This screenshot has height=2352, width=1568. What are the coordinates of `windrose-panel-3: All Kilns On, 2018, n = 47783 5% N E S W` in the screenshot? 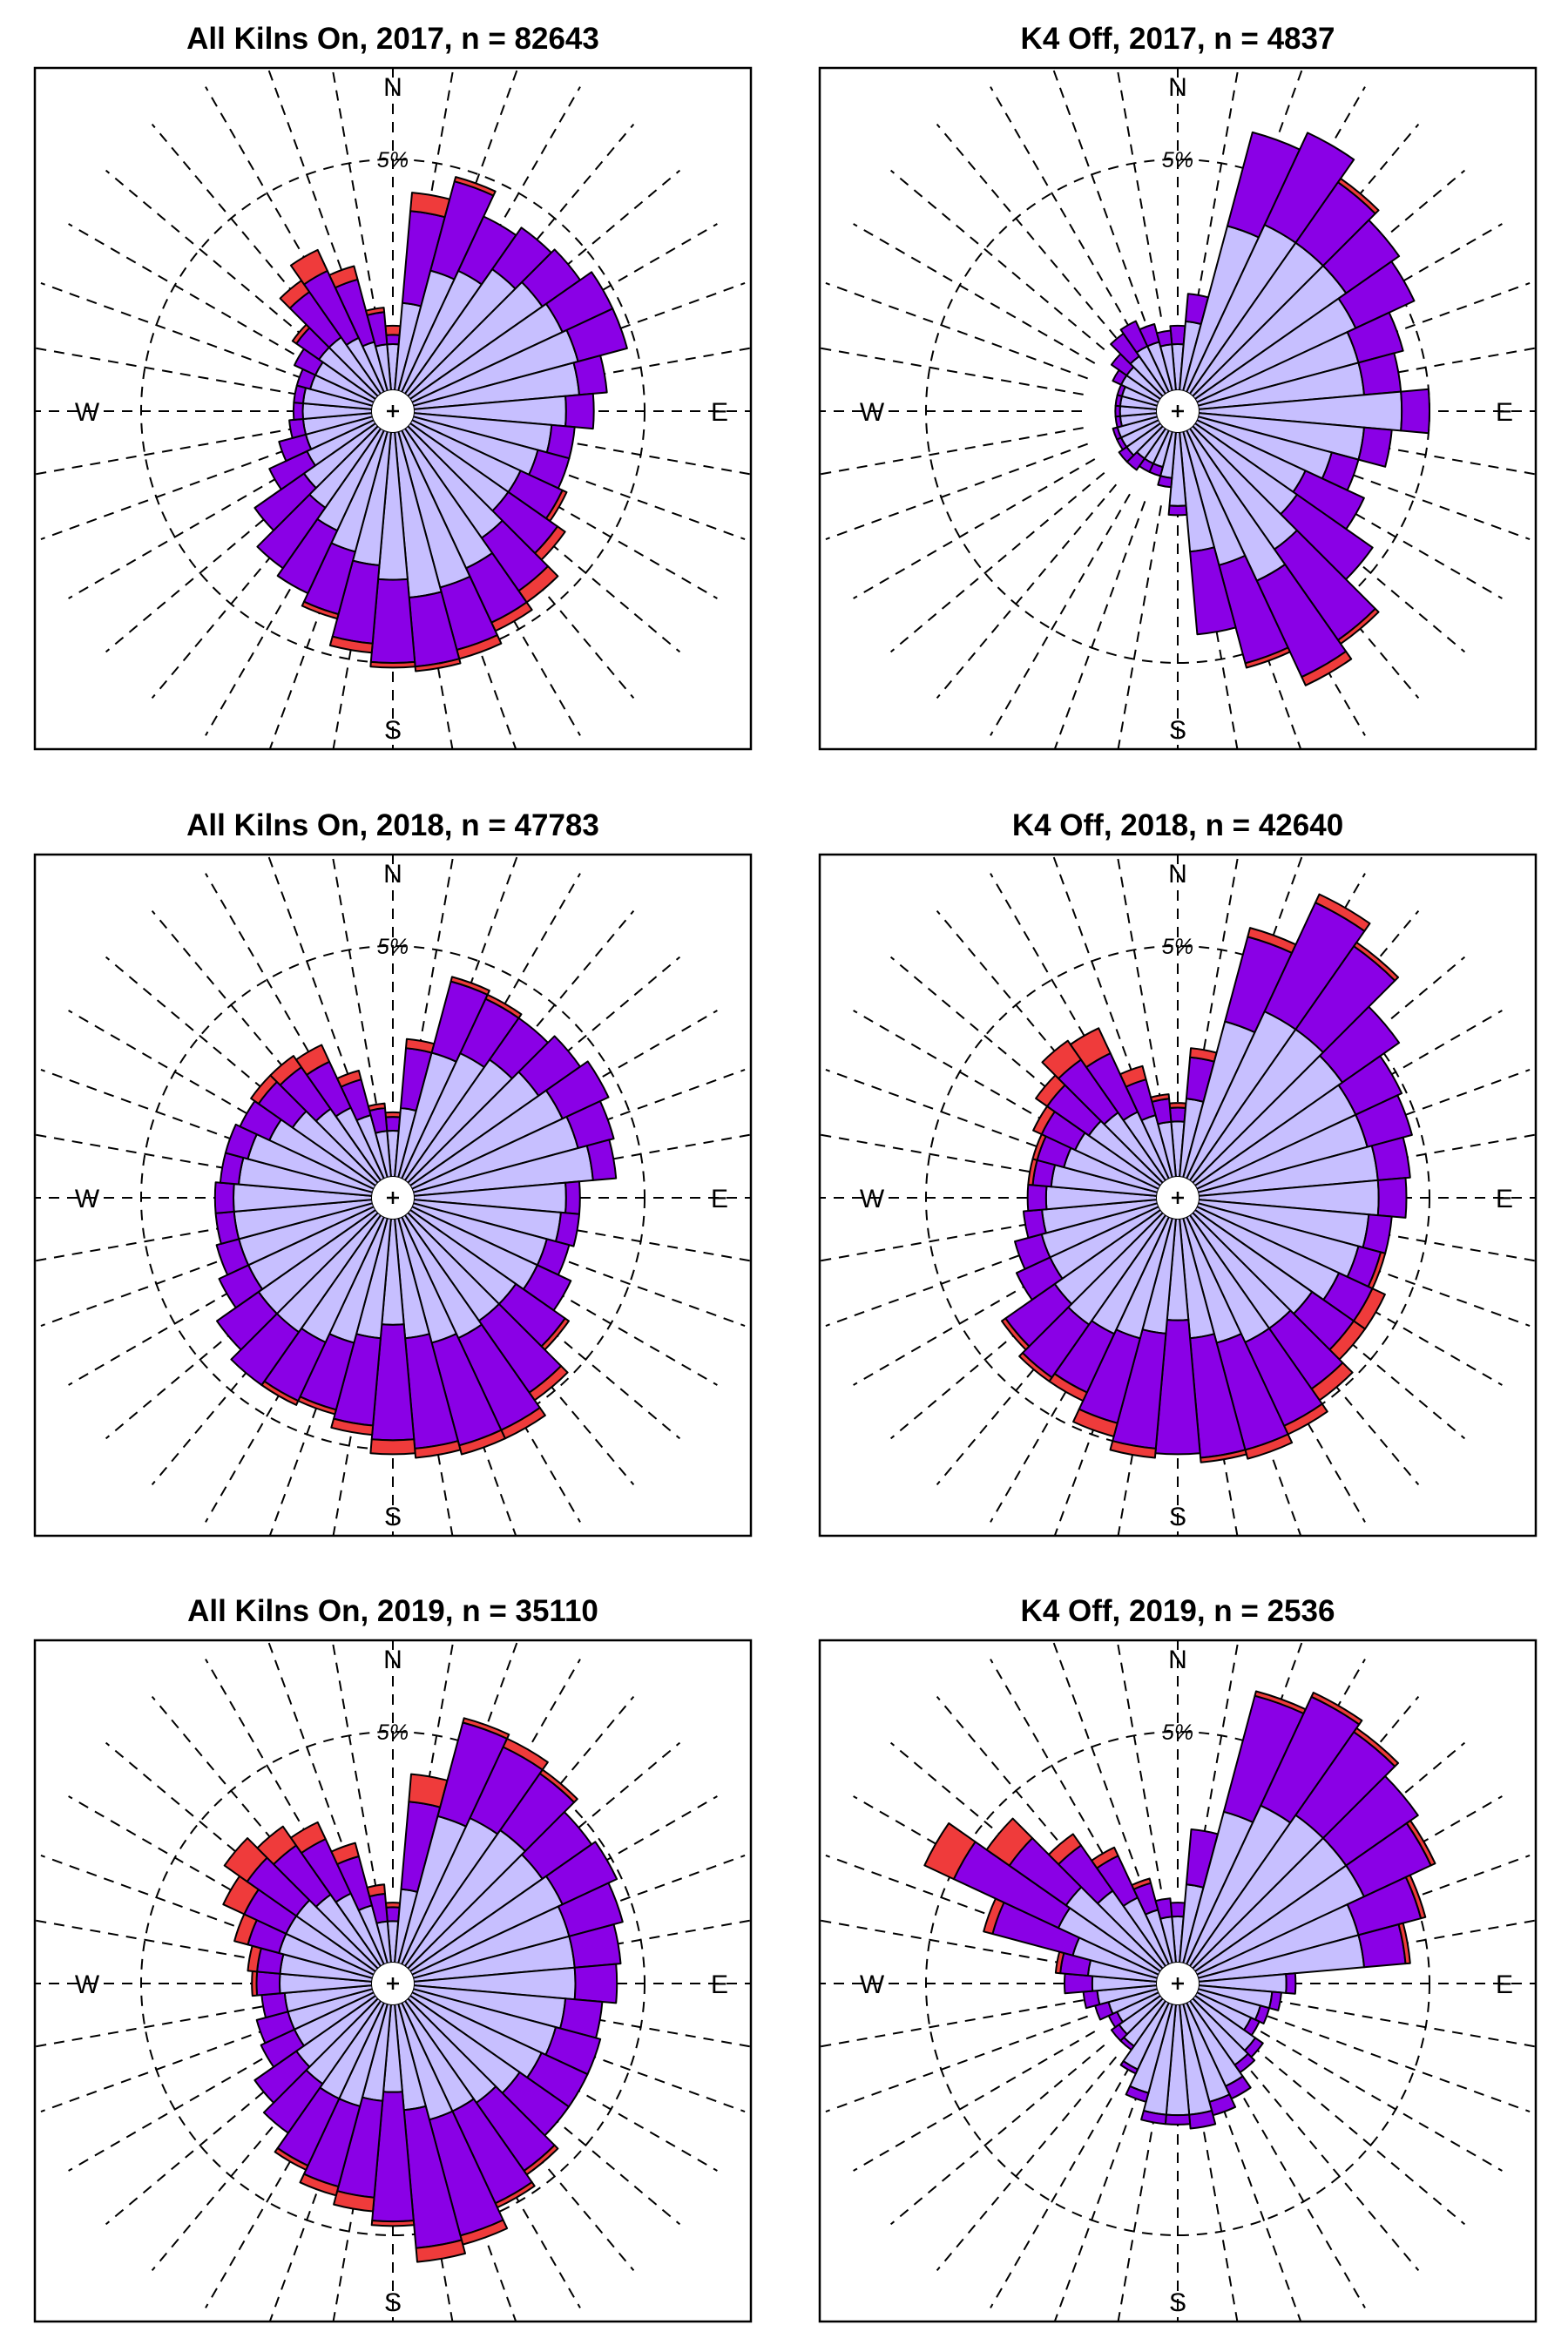 It's located at (393, 1173).